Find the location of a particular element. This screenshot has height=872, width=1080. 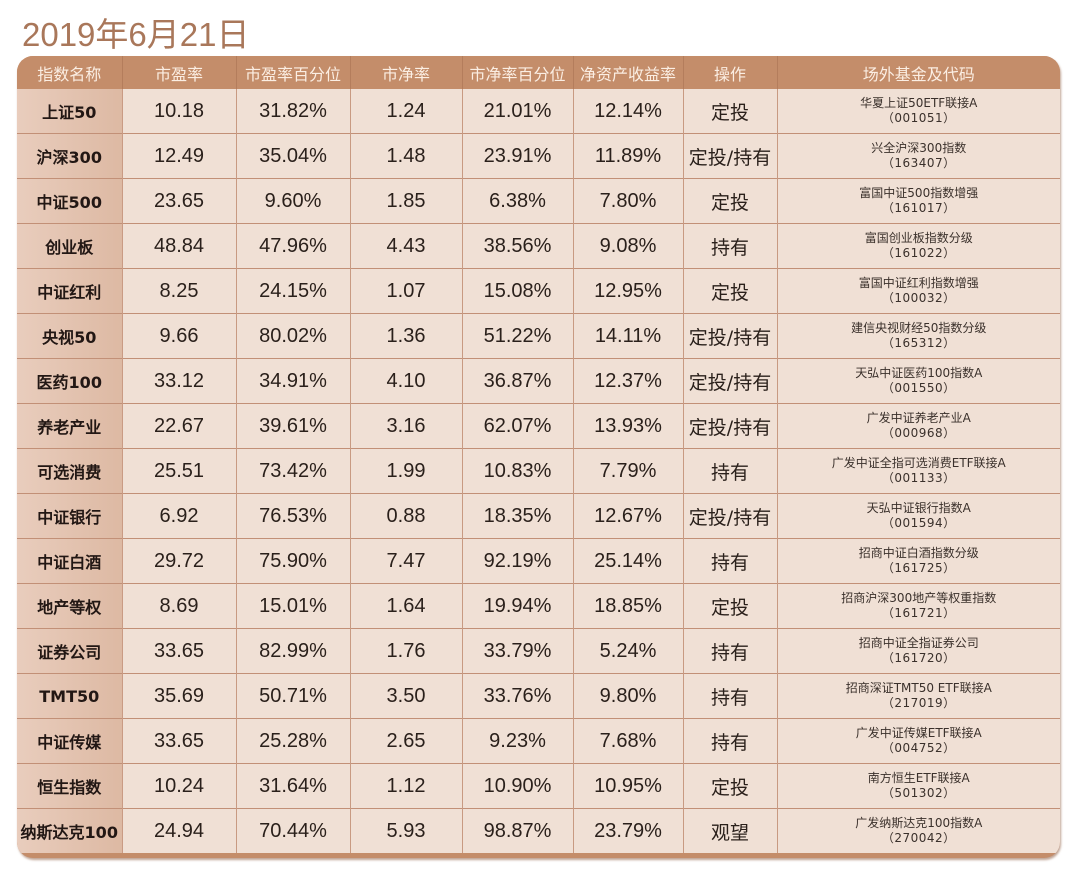

pe-percentile-value: 9.60% is located at coordinates (293, 201).